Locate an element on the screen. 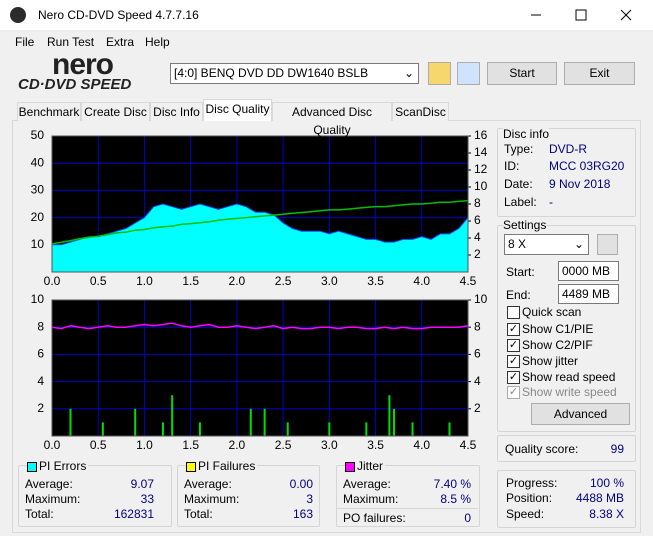 The height and width of the screenshot is (536, 653). progress-group is located at coordinates (566, 499).